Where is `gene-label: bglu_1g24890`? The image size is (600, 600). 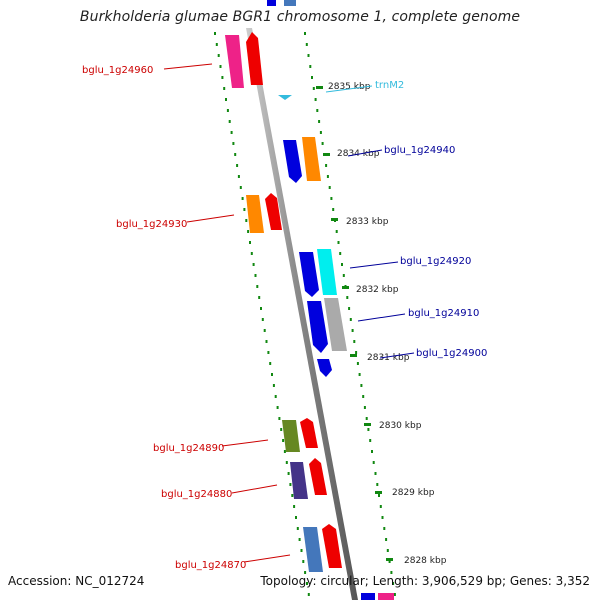
gene-label: bglu_1g24890 is located at coordinates (188, 448).